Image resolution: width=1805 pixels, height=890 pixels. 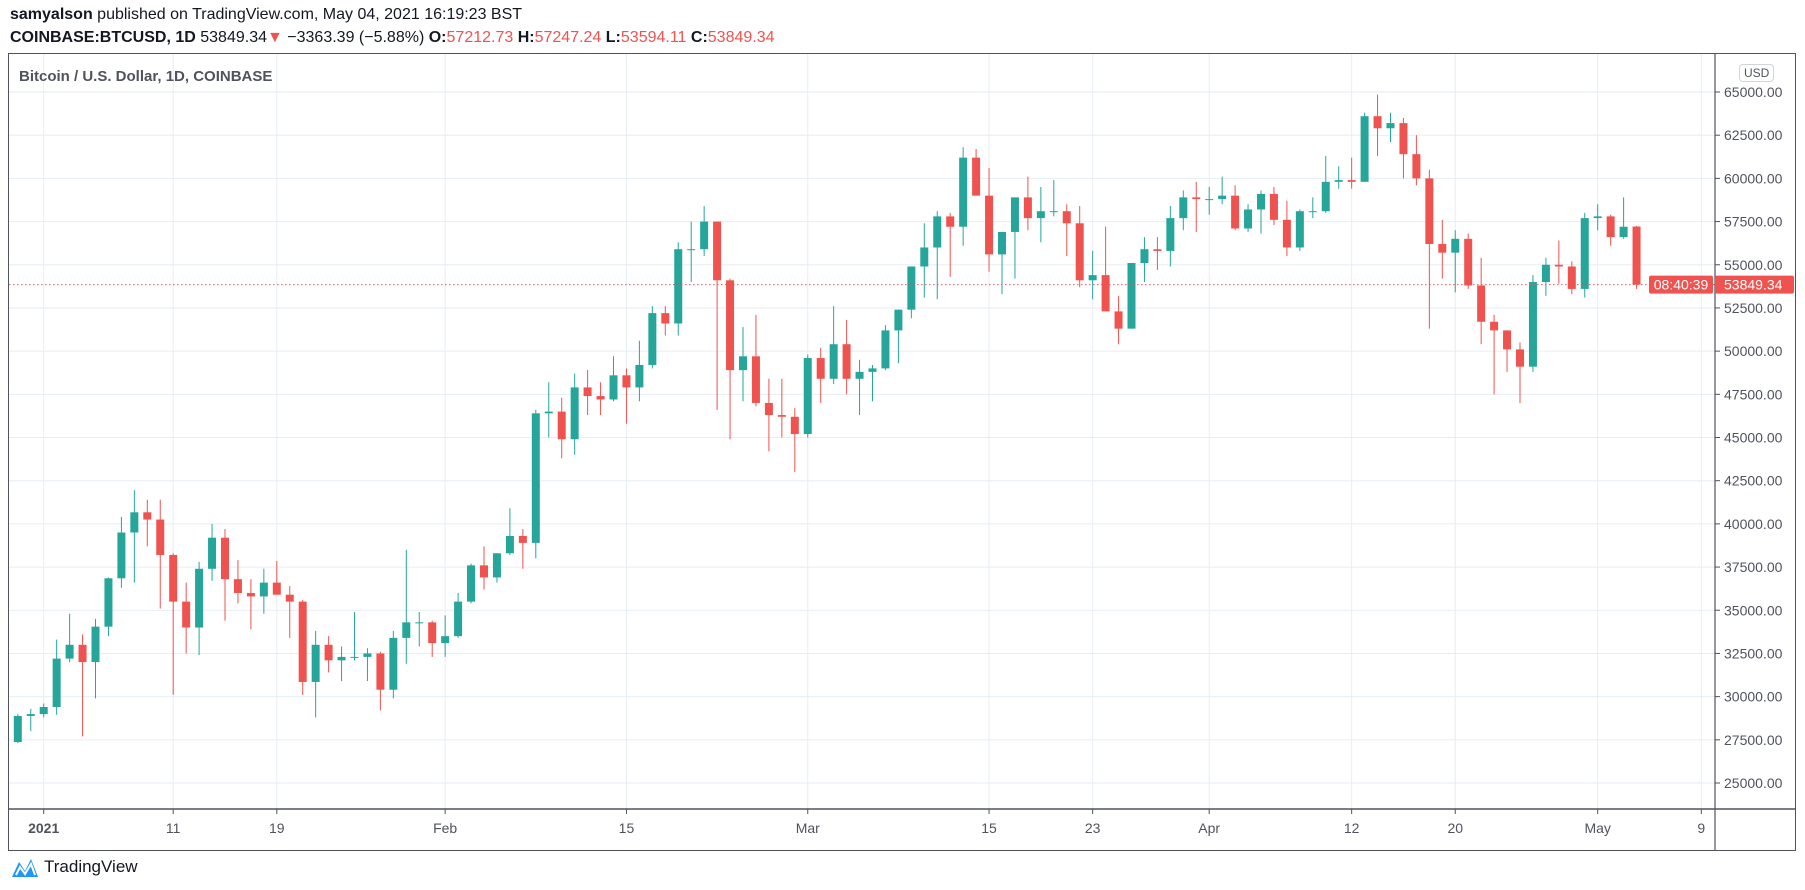 I want to click on close-value: 53849.34, so click(x=741, y=37).